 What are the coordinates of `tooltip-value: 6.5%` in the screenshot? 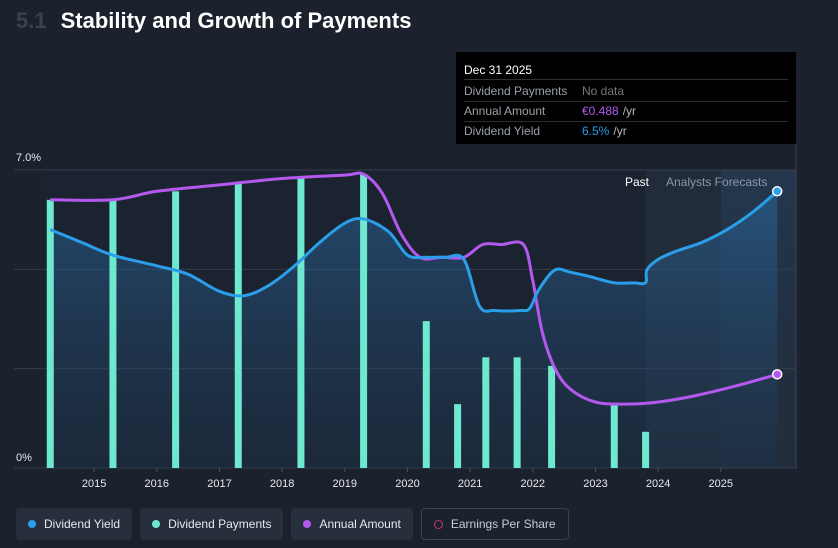 It's located at (596, 131).